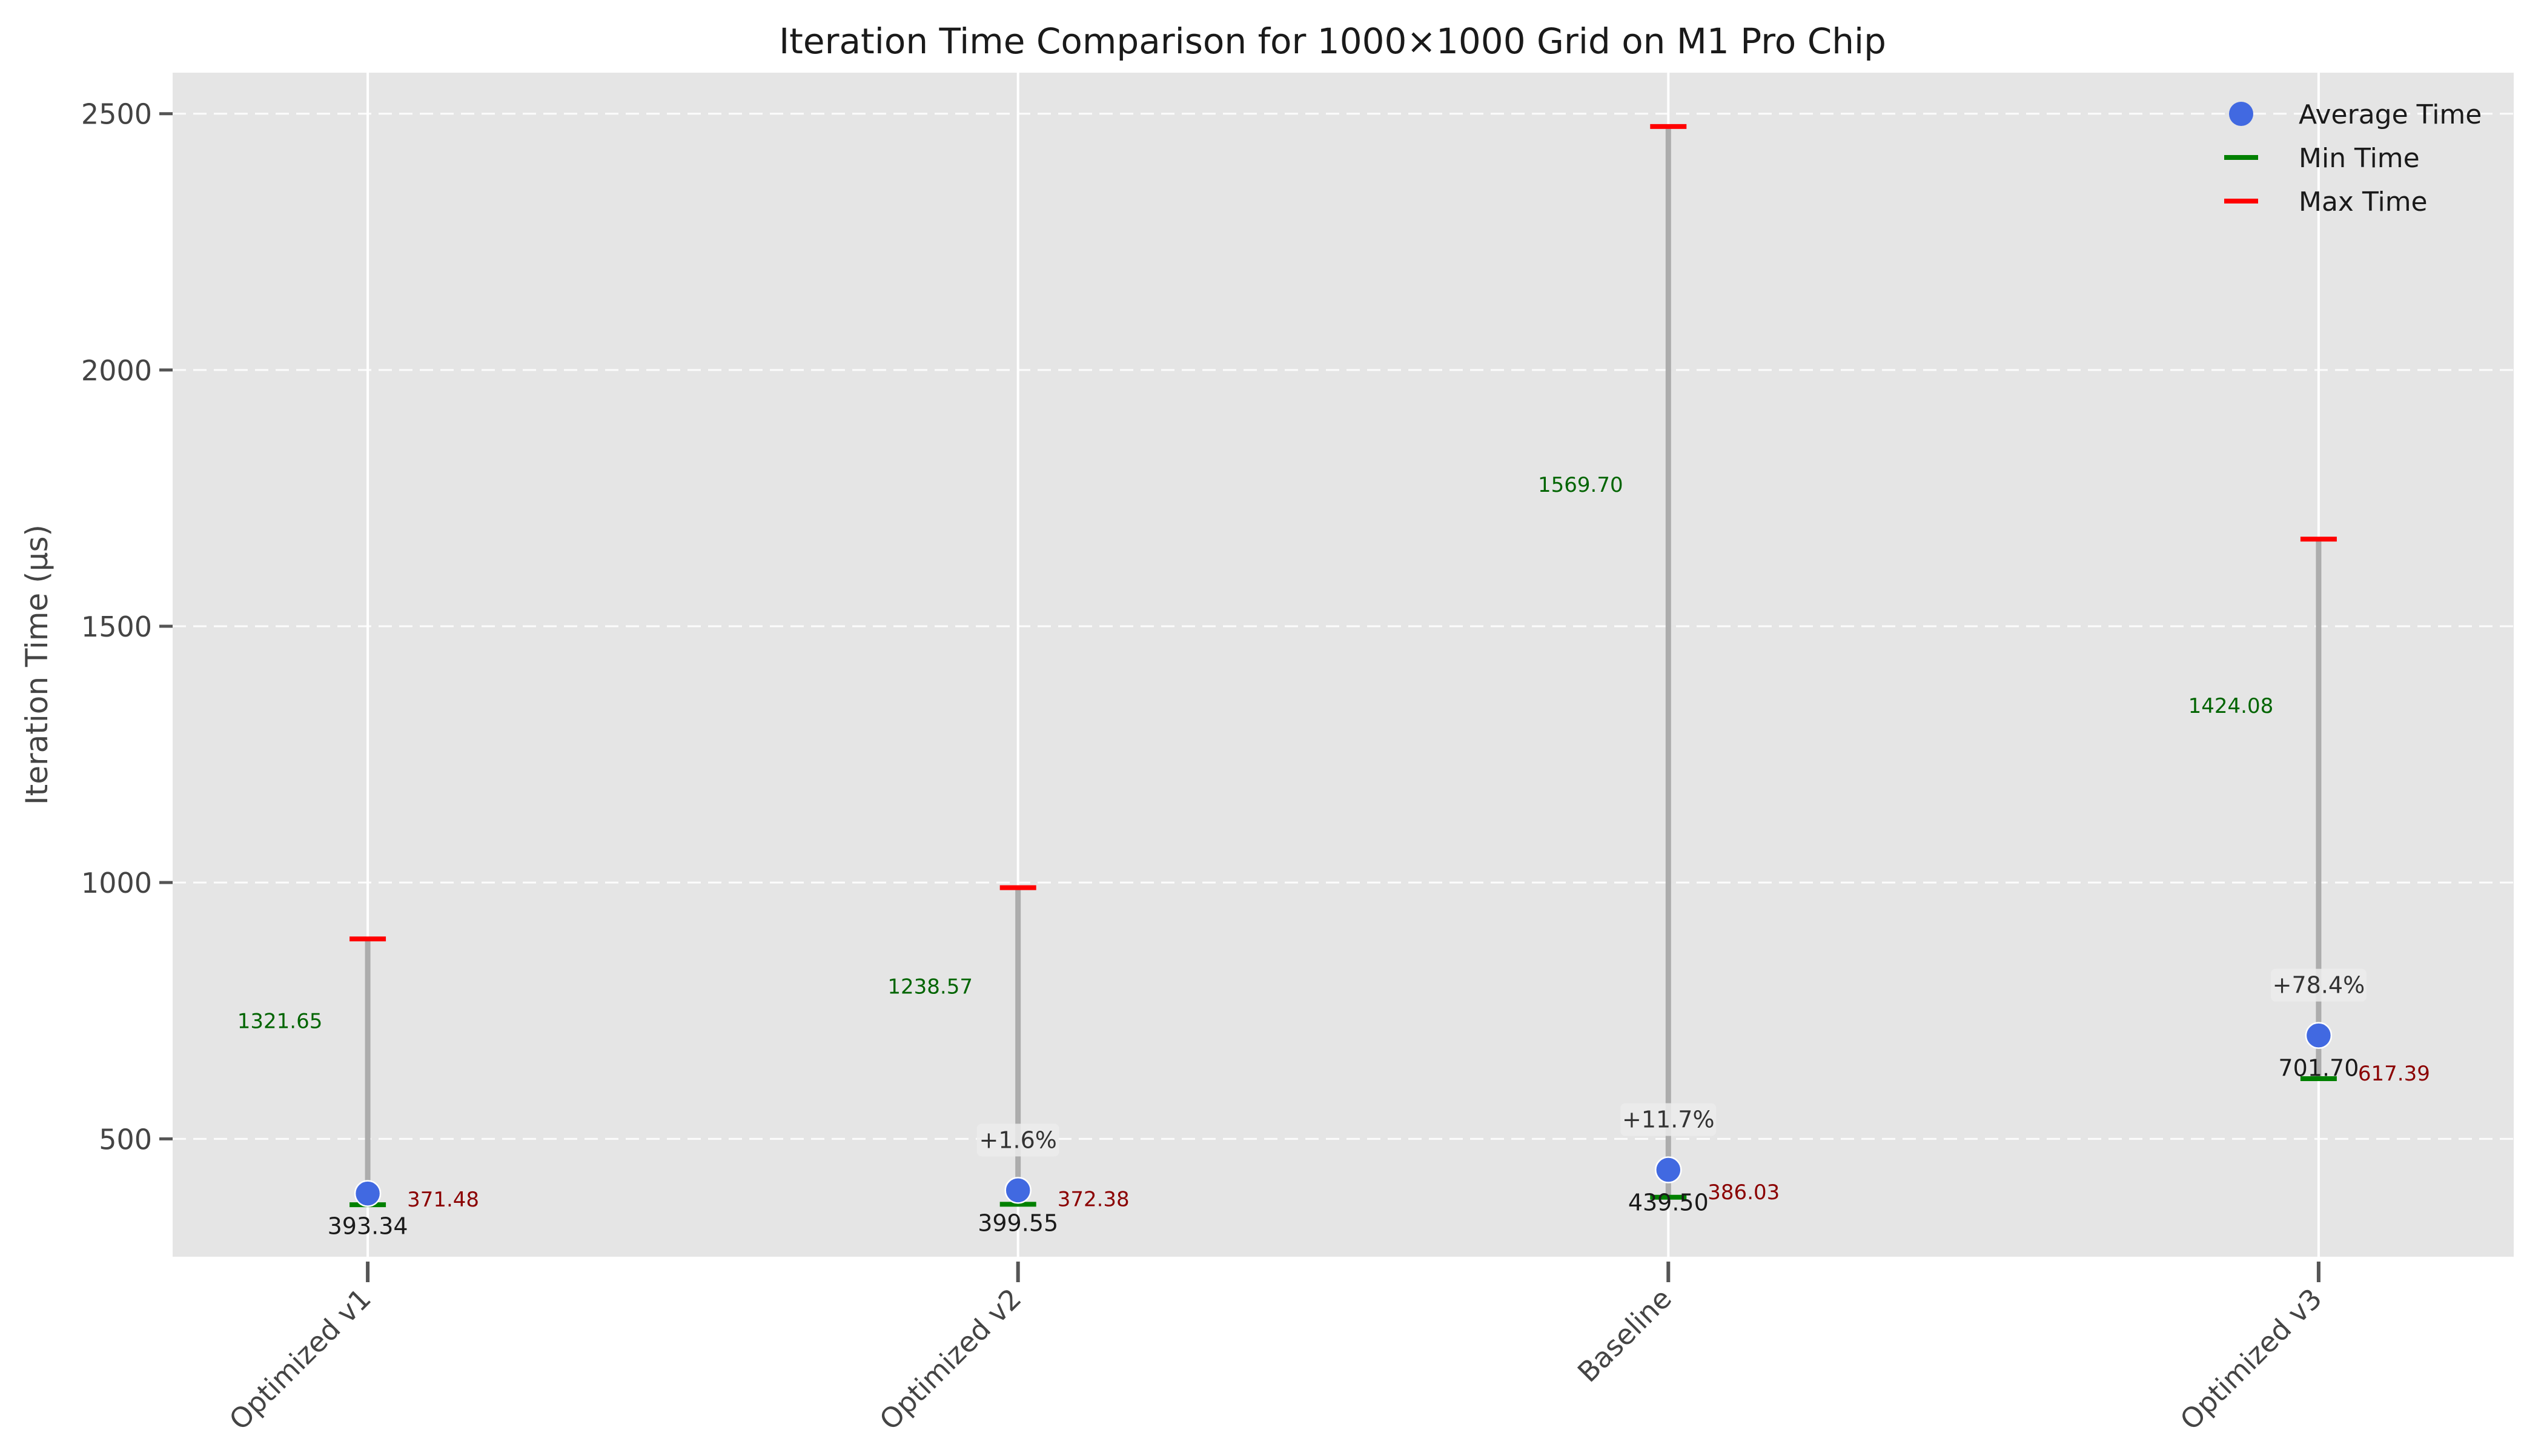  Describe the element at coordinates (1668, 1203) in the screenshot. I see `average-value-label: 439.50` at that location.